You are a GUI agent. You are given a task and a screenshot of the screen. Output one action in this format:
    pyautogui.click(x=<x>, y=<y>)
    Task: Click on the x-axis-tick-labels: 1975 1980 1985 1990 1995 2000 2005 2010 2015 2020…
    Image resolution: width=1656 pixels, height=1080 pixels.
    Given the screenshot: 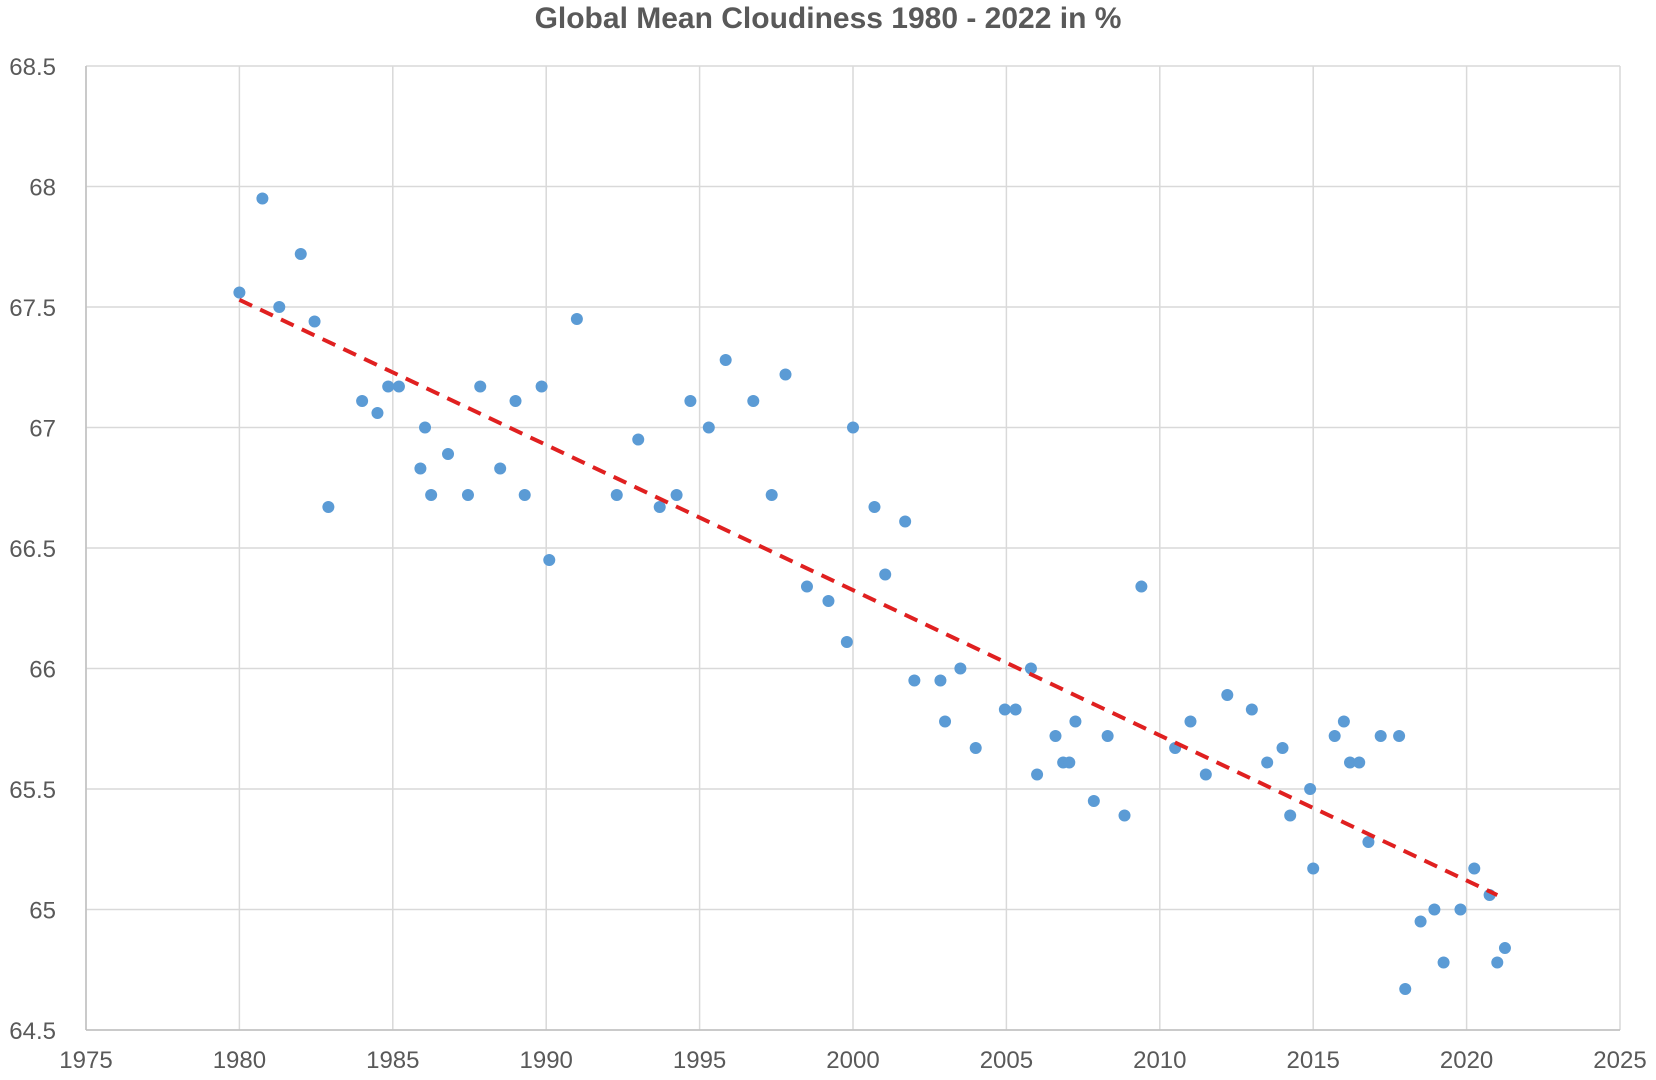 What is the action you would take?
    pyautogui.click(x=852, y=1060)
    